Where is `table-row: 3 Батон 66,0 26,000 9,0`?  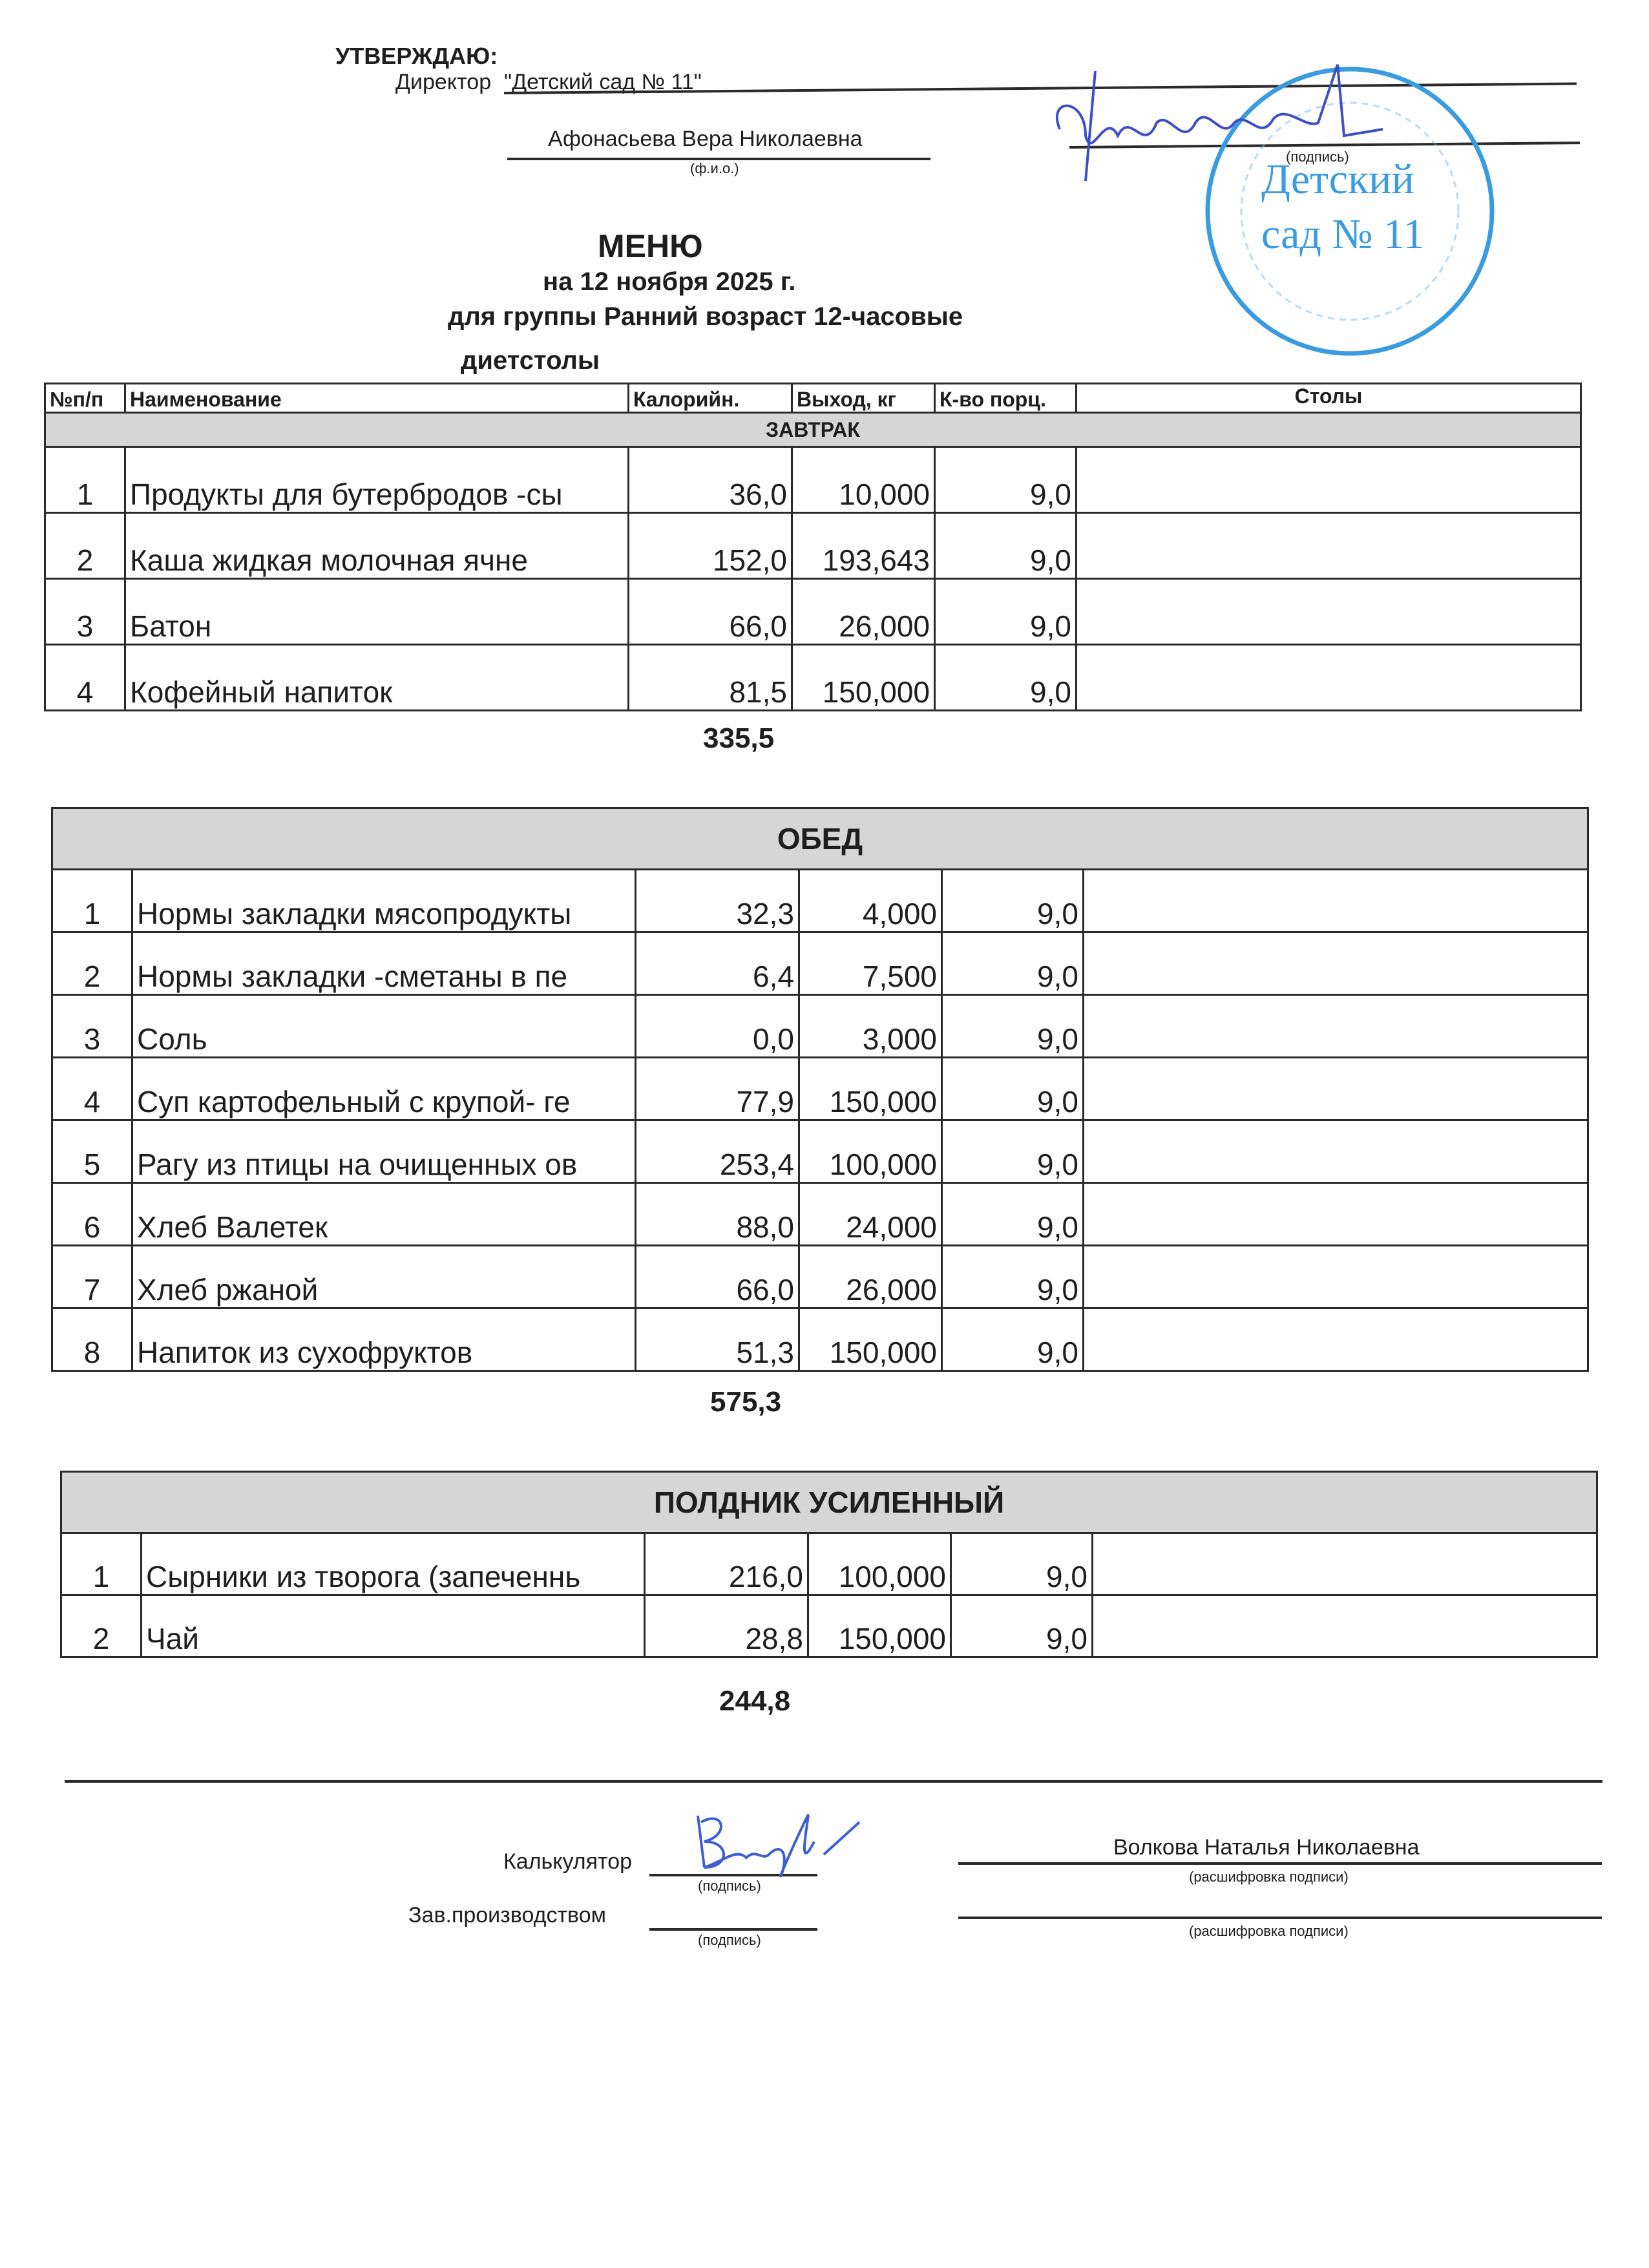 table-row: 3 Батон 66,0 26,000 9,0 is located at coordinates (813, 612).